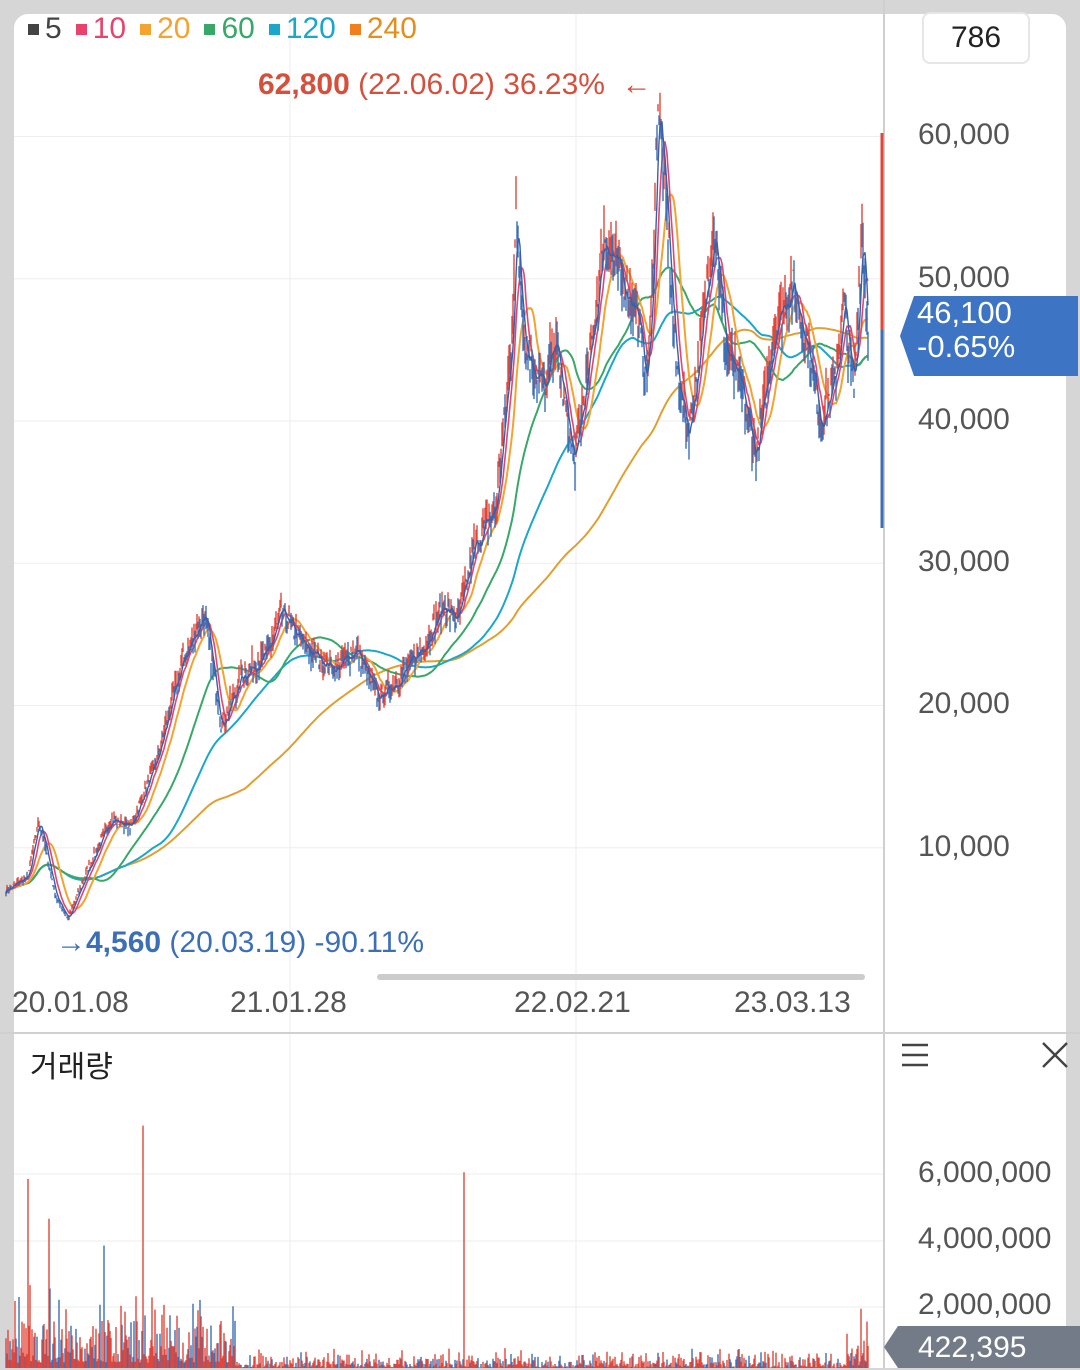 This screenshot has width=1080, height=1370. I want to click on min-pct: -90.11%, so click(369, 942).